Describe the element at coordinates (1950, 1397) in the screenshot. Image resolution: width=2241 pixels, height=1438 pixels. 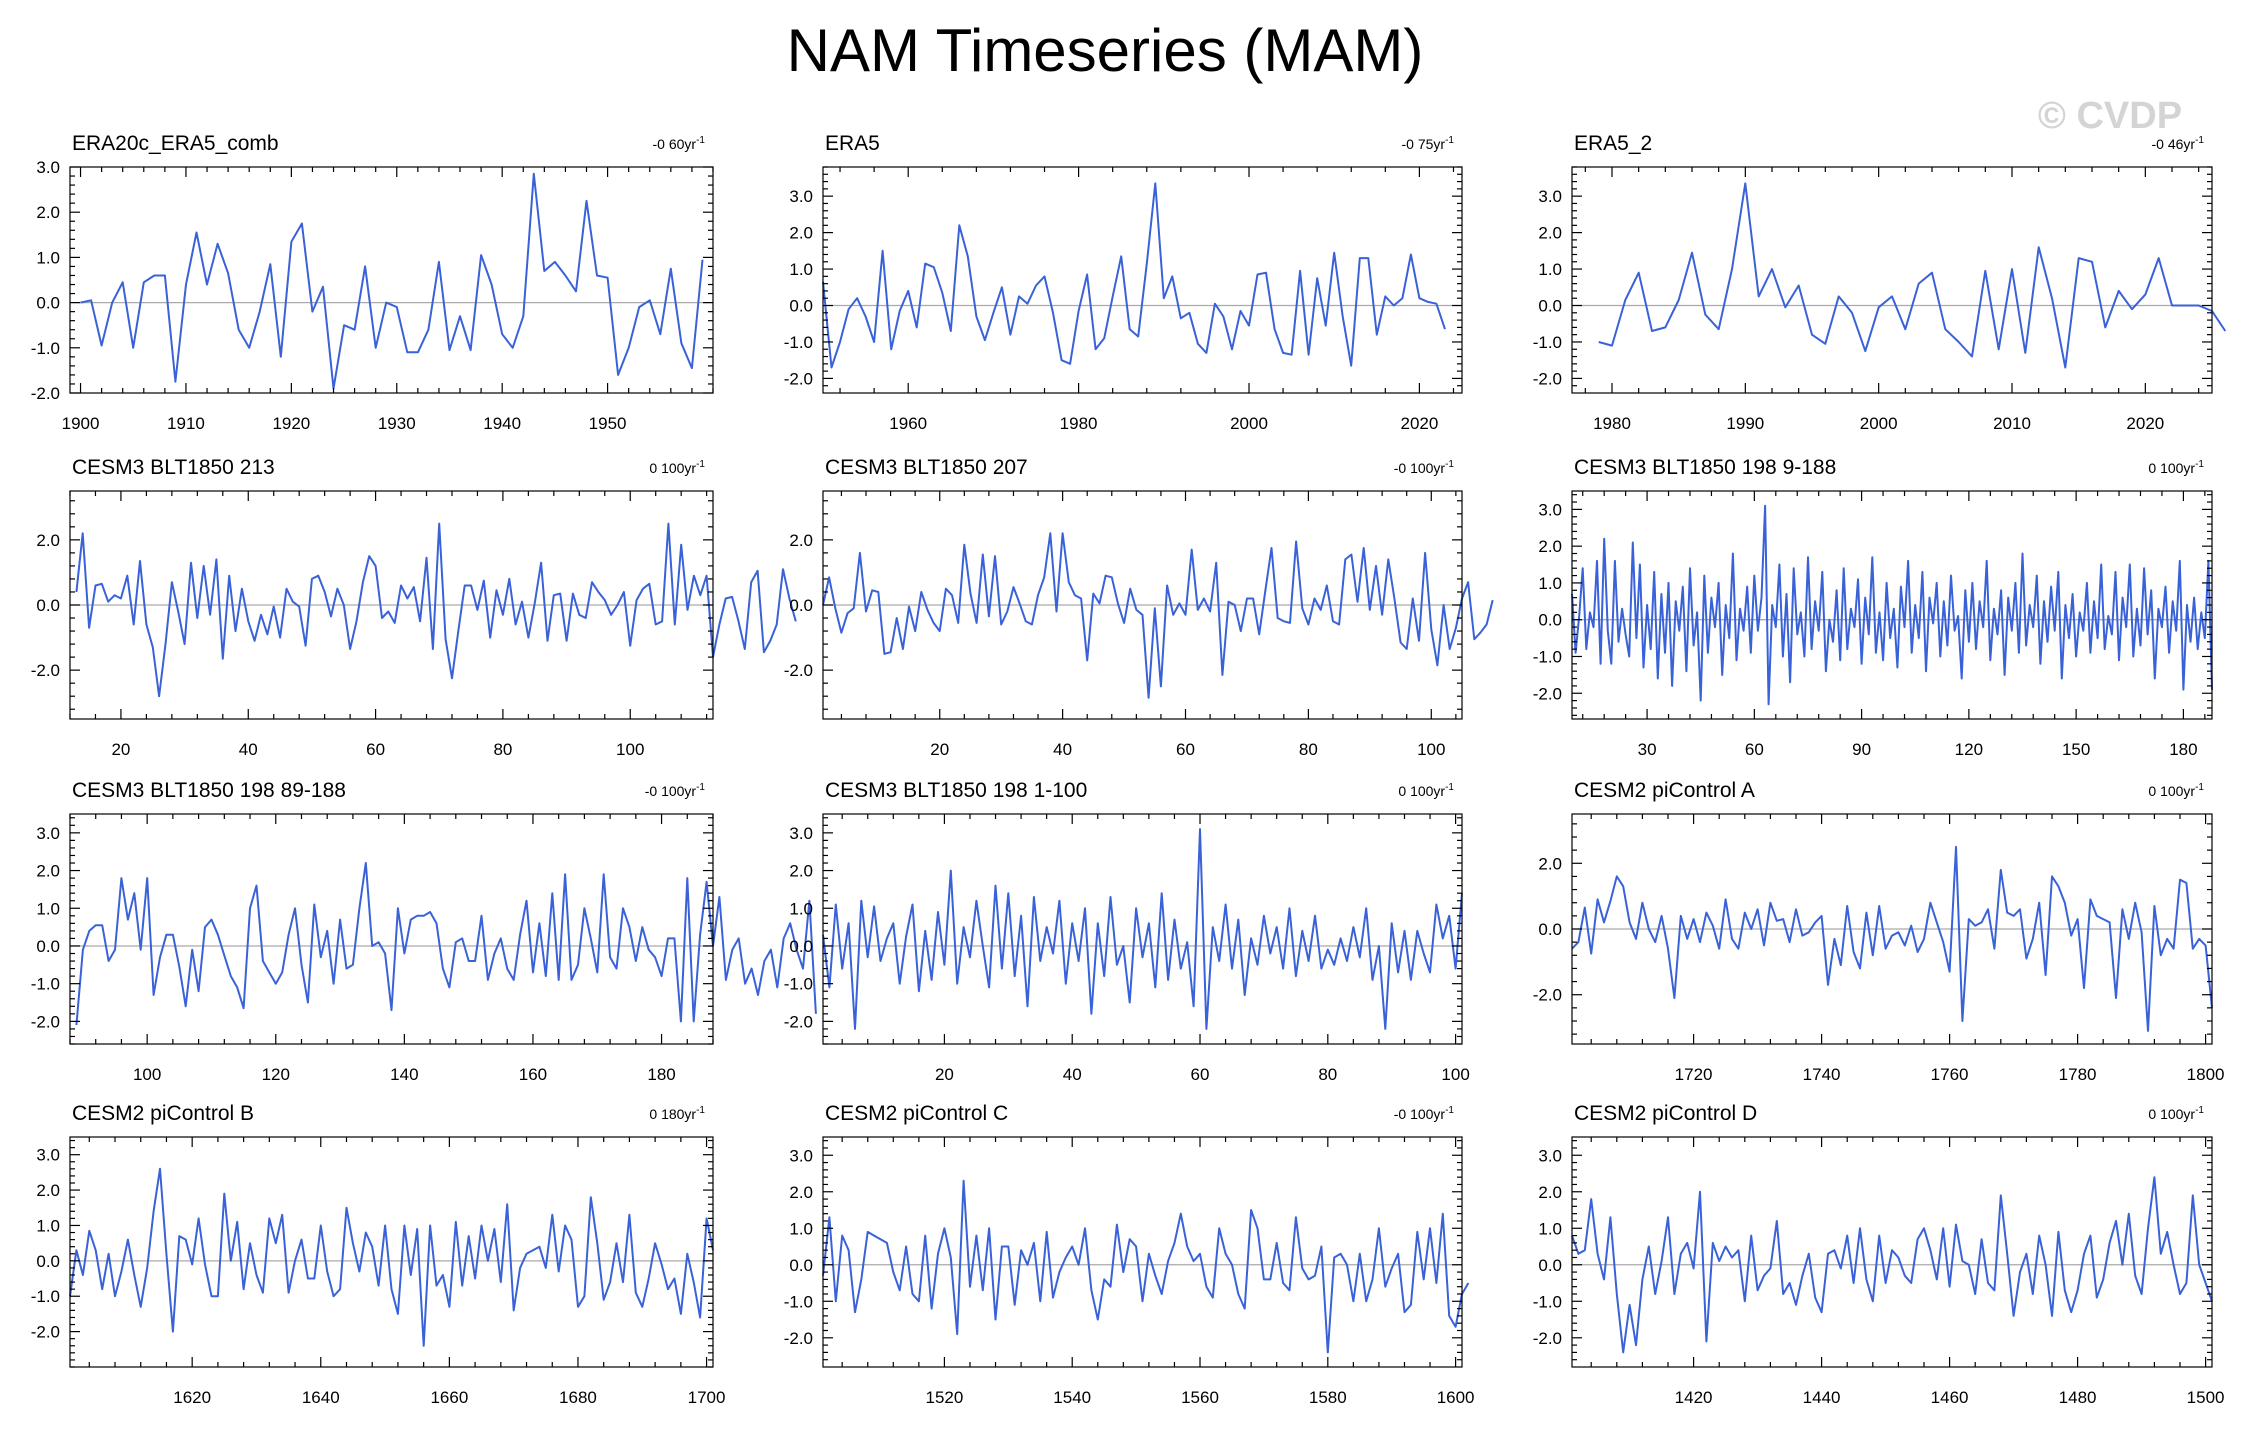
I see `x-tick-label: 1460` at that location.